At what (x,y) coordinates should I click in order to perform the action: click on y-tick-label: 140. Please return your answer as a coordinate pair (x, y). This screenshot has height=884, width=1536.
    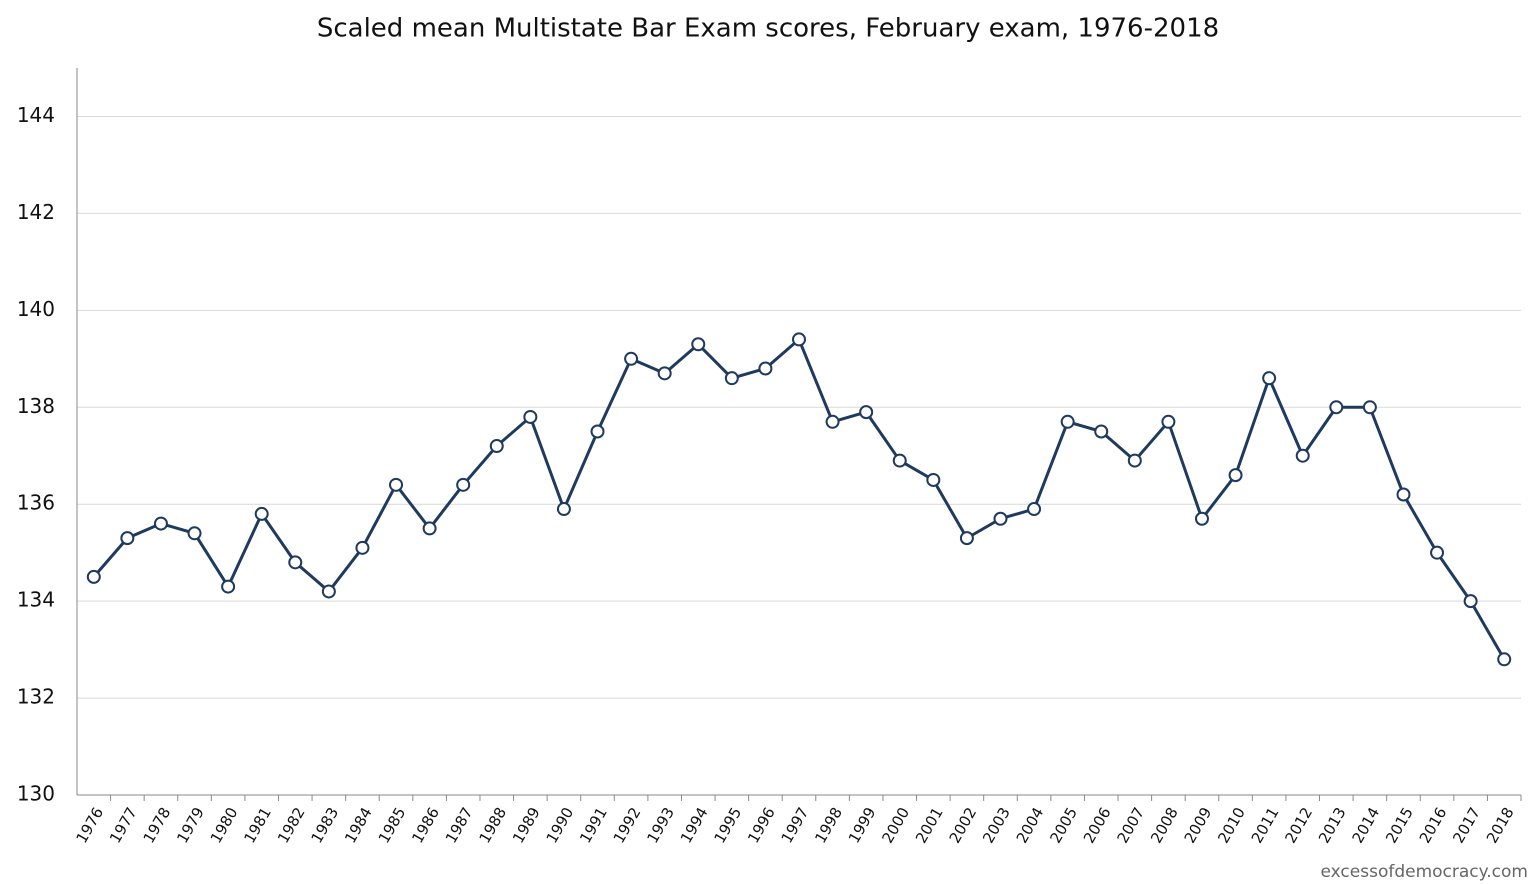
    Looking at the image, I should click on (36, 309).